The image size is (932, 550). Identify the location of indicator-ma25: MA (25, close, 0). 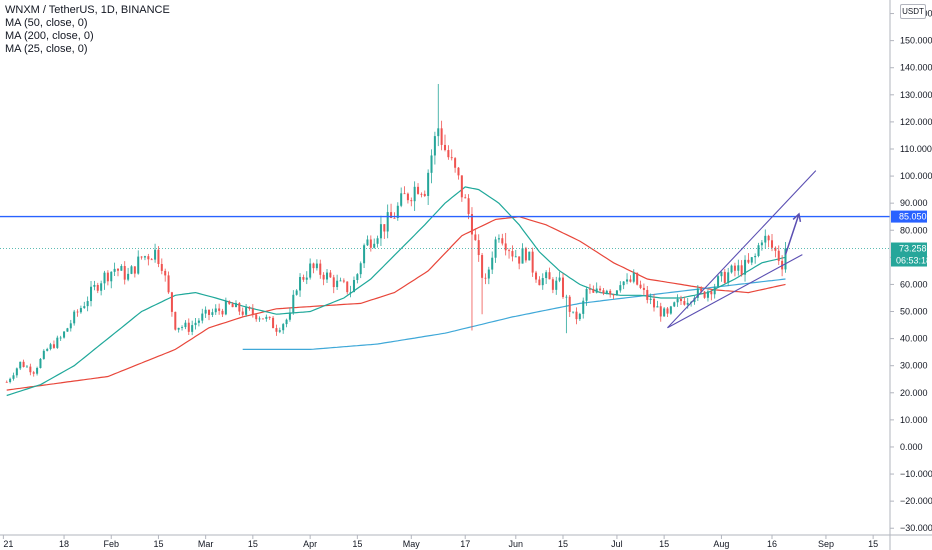
(46, 49).